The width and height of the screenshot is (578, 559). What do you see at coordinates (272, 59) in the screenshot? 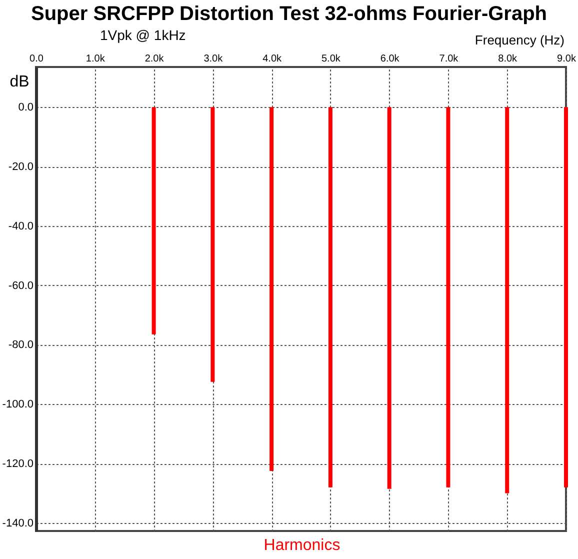
I see `x-tick-label: 4.0k` at bounding box center [272, 59].